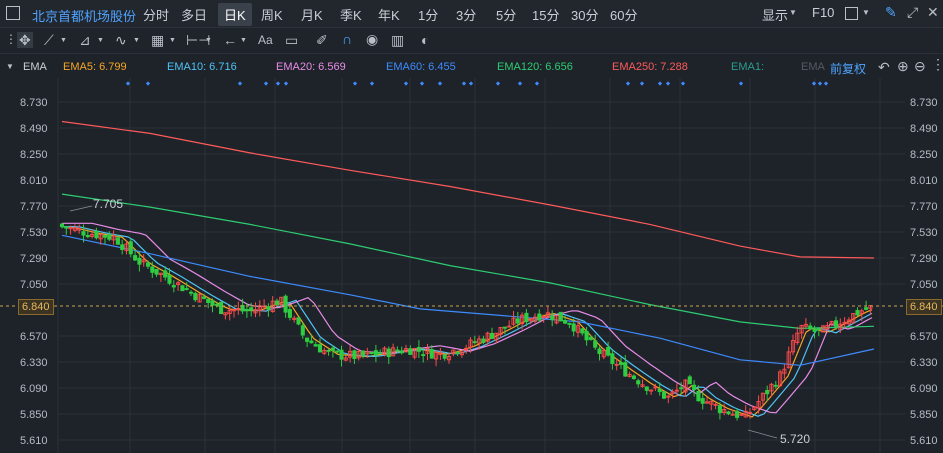 The image size is (943, 453). I want to click on text-tool-icon: Aa, so click(265, 40).